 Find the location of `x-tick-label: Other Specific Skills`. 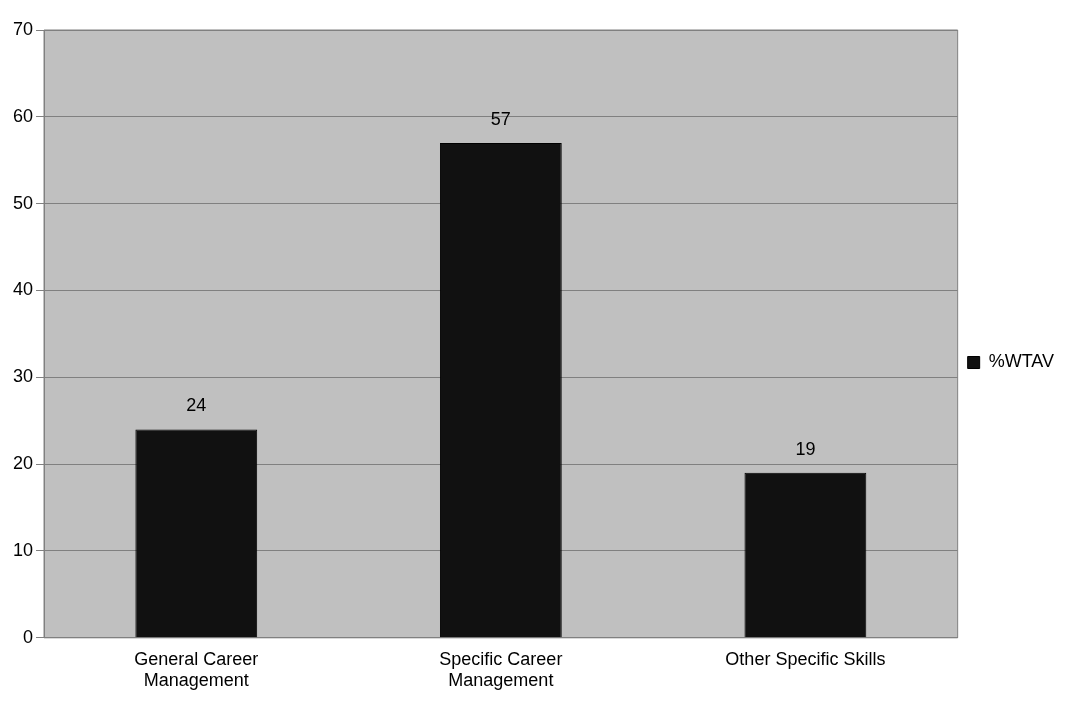

x-tick-label: Other Specific Skills is located at coordinates (805, 658).